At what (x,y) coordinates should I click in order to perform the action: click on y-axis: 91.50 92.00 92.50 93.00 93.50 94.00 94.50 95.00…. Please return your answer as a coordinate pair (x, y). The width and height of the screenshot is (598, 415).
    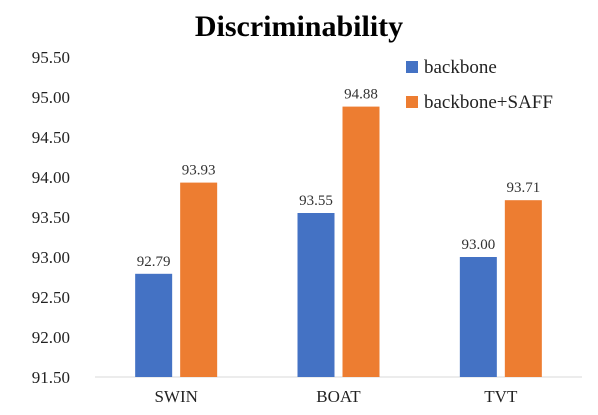
    Looking at the image, I should click on (51, 217).